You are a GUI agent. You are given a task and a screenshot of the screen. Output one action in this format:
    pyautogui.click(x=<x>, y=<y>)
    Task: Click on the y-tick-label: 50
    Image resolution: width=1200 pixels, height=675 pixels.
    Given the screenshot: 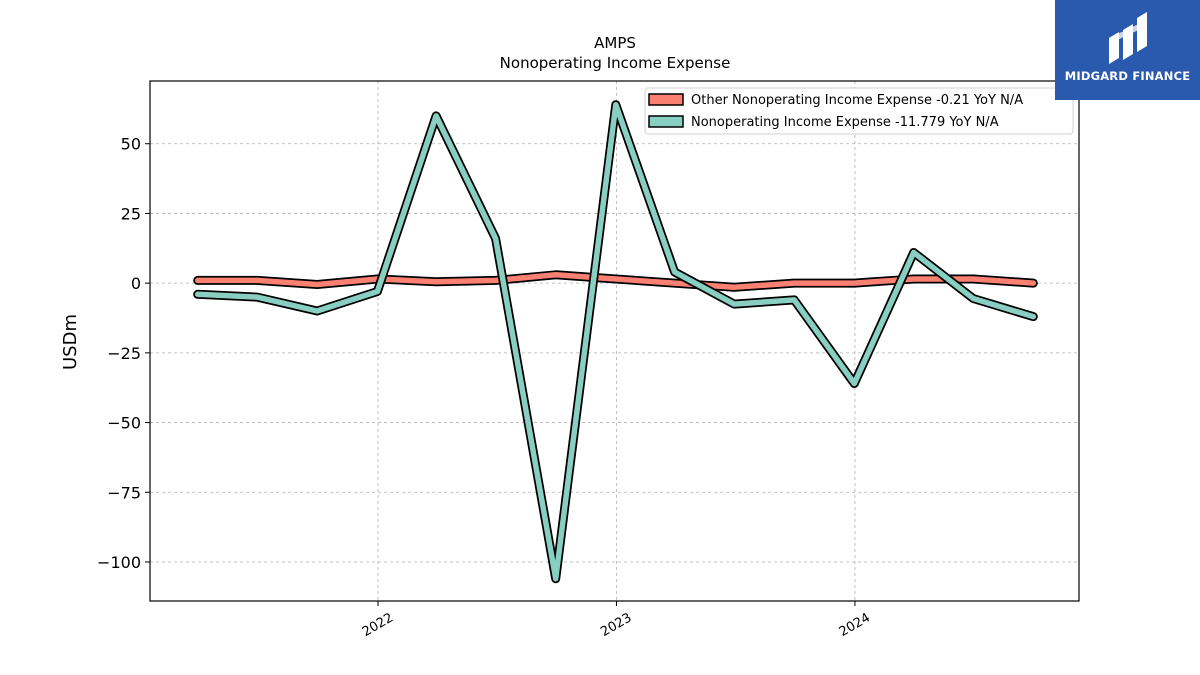 What is the action you would take?
    pyautogui.click(x=131, y=144)
    